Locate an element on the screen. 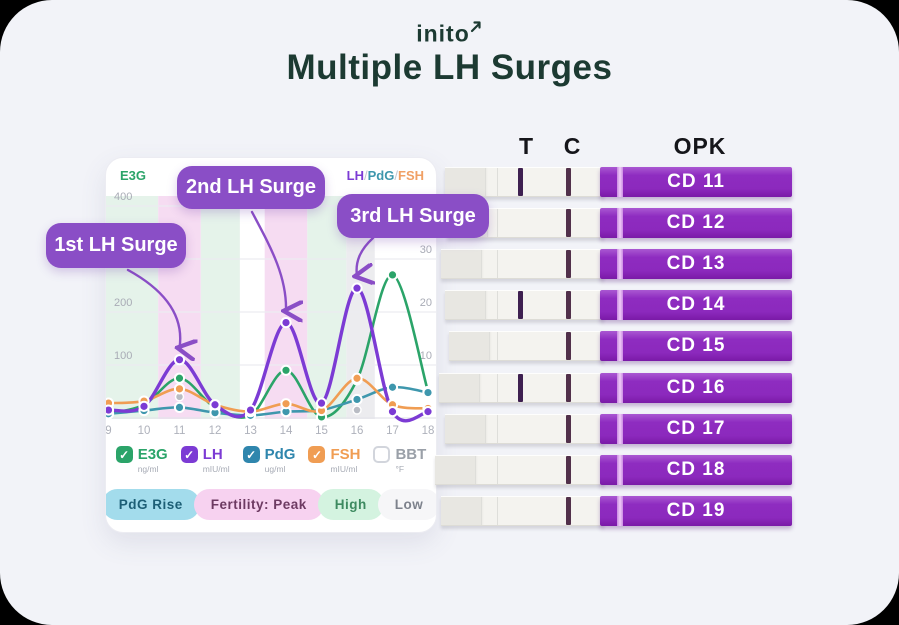 This screenshot has height=625, width=899. cycle-day-label: CD 17 is located at coordinates (696, 428).